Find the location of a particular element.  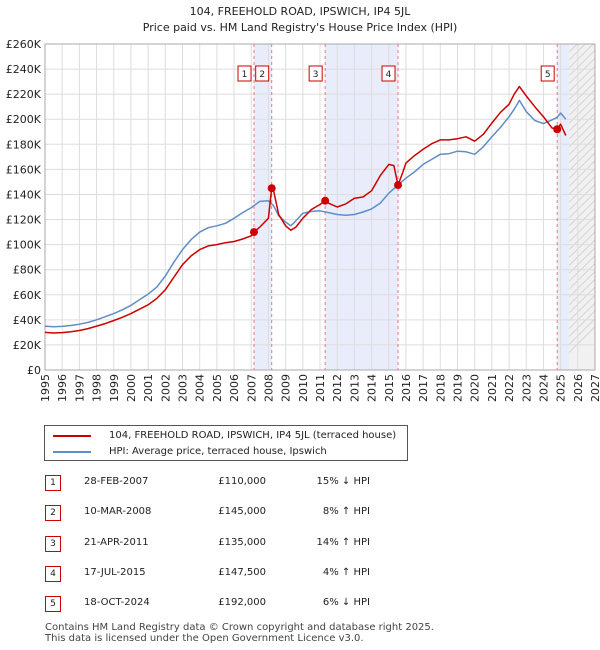

x-tick-label: 1998 is located at coordinates (97, 388).